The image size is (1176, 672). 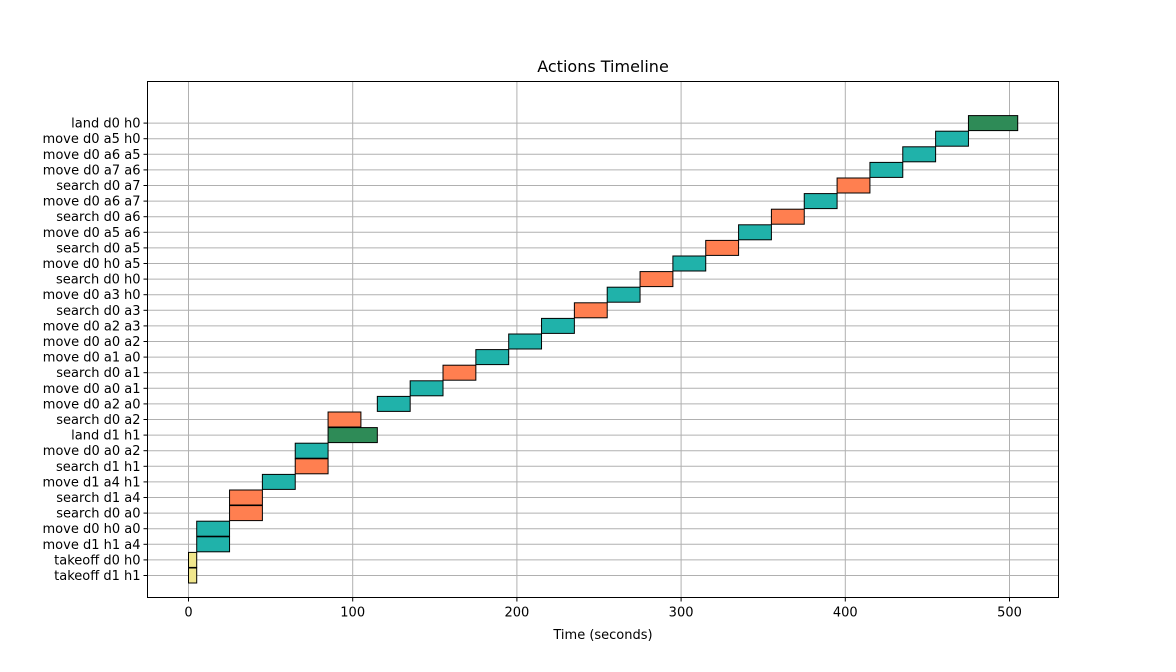 What do you see at coordinates (603, 66) in the screenshot?
I see `chart-title: Actions Timeline` at bounding box center [603, 66].